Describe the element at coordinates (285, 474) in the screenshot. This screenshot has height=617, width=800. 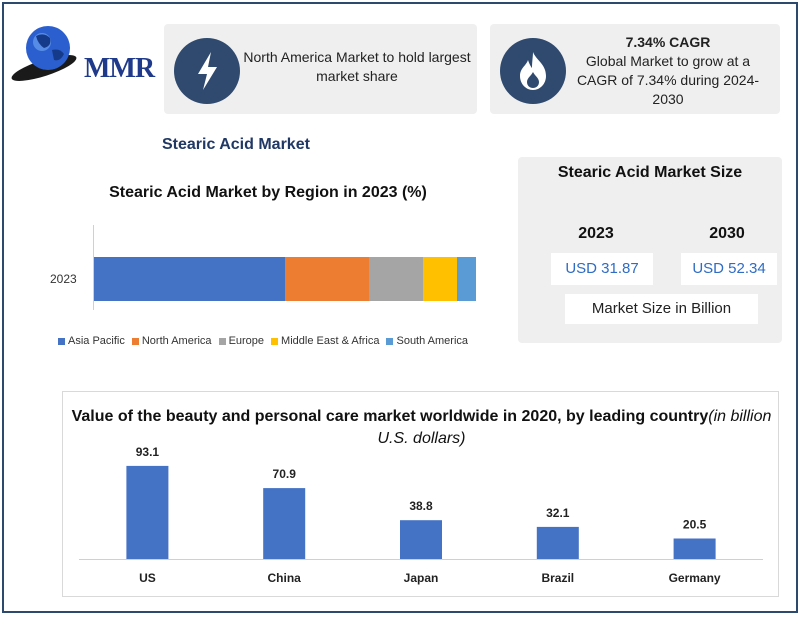
I see `bar-value-label-china: 70.9` at that location.